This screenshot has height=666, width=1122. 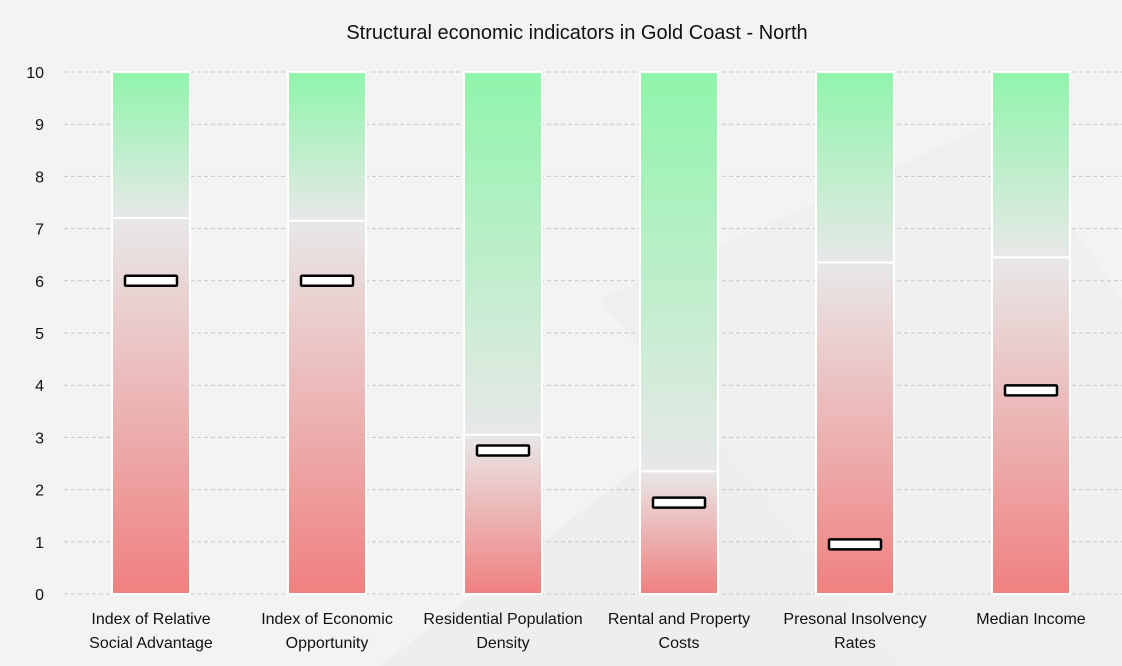 What do you see at coordinates (854, 619) in the screenshot?
I see `x-tick-label: Presonal Insolvency` at bounding box center [854, 619].